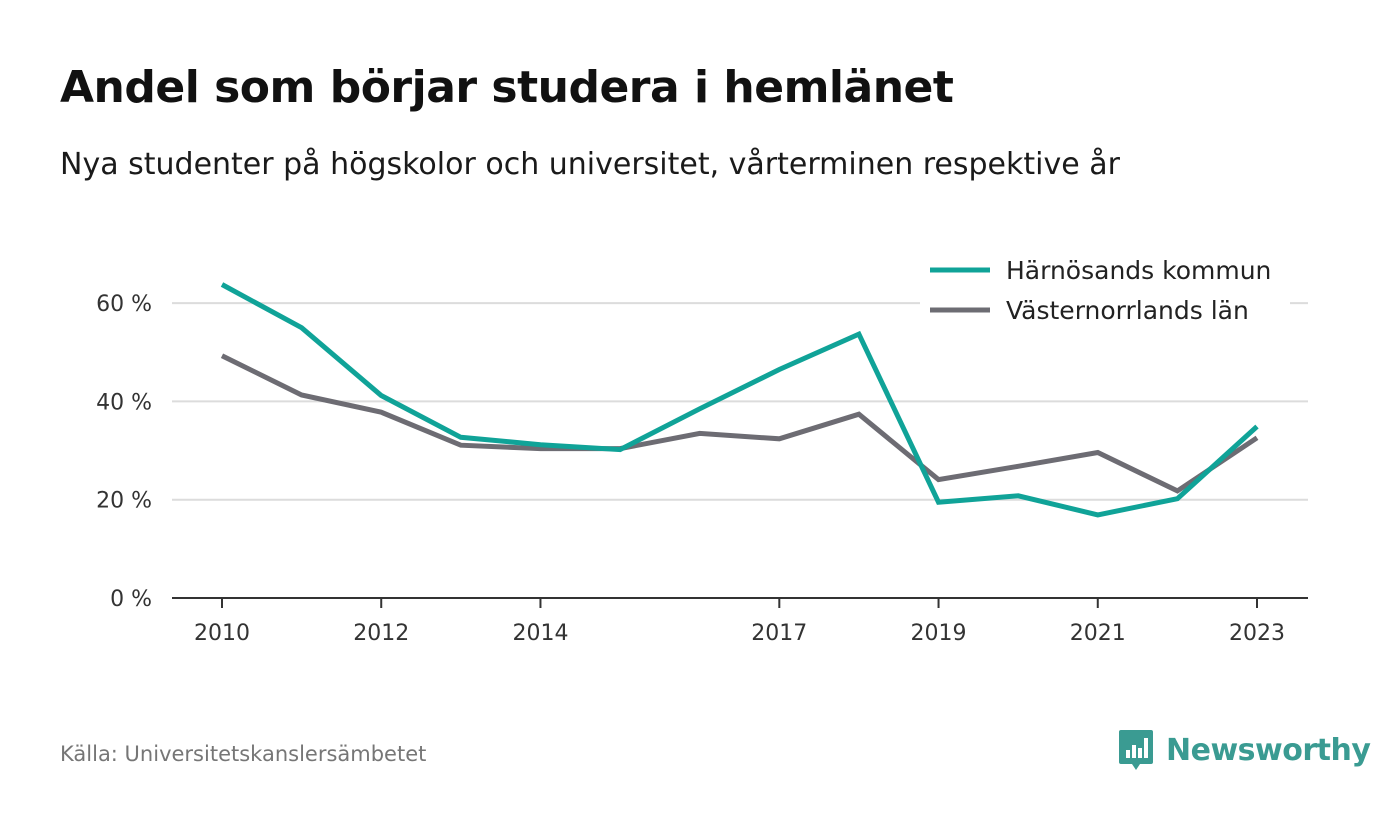  Describe the element at coordinates (939, 633) in the screenshot. I see `x-tick-label: 2019` at that location.